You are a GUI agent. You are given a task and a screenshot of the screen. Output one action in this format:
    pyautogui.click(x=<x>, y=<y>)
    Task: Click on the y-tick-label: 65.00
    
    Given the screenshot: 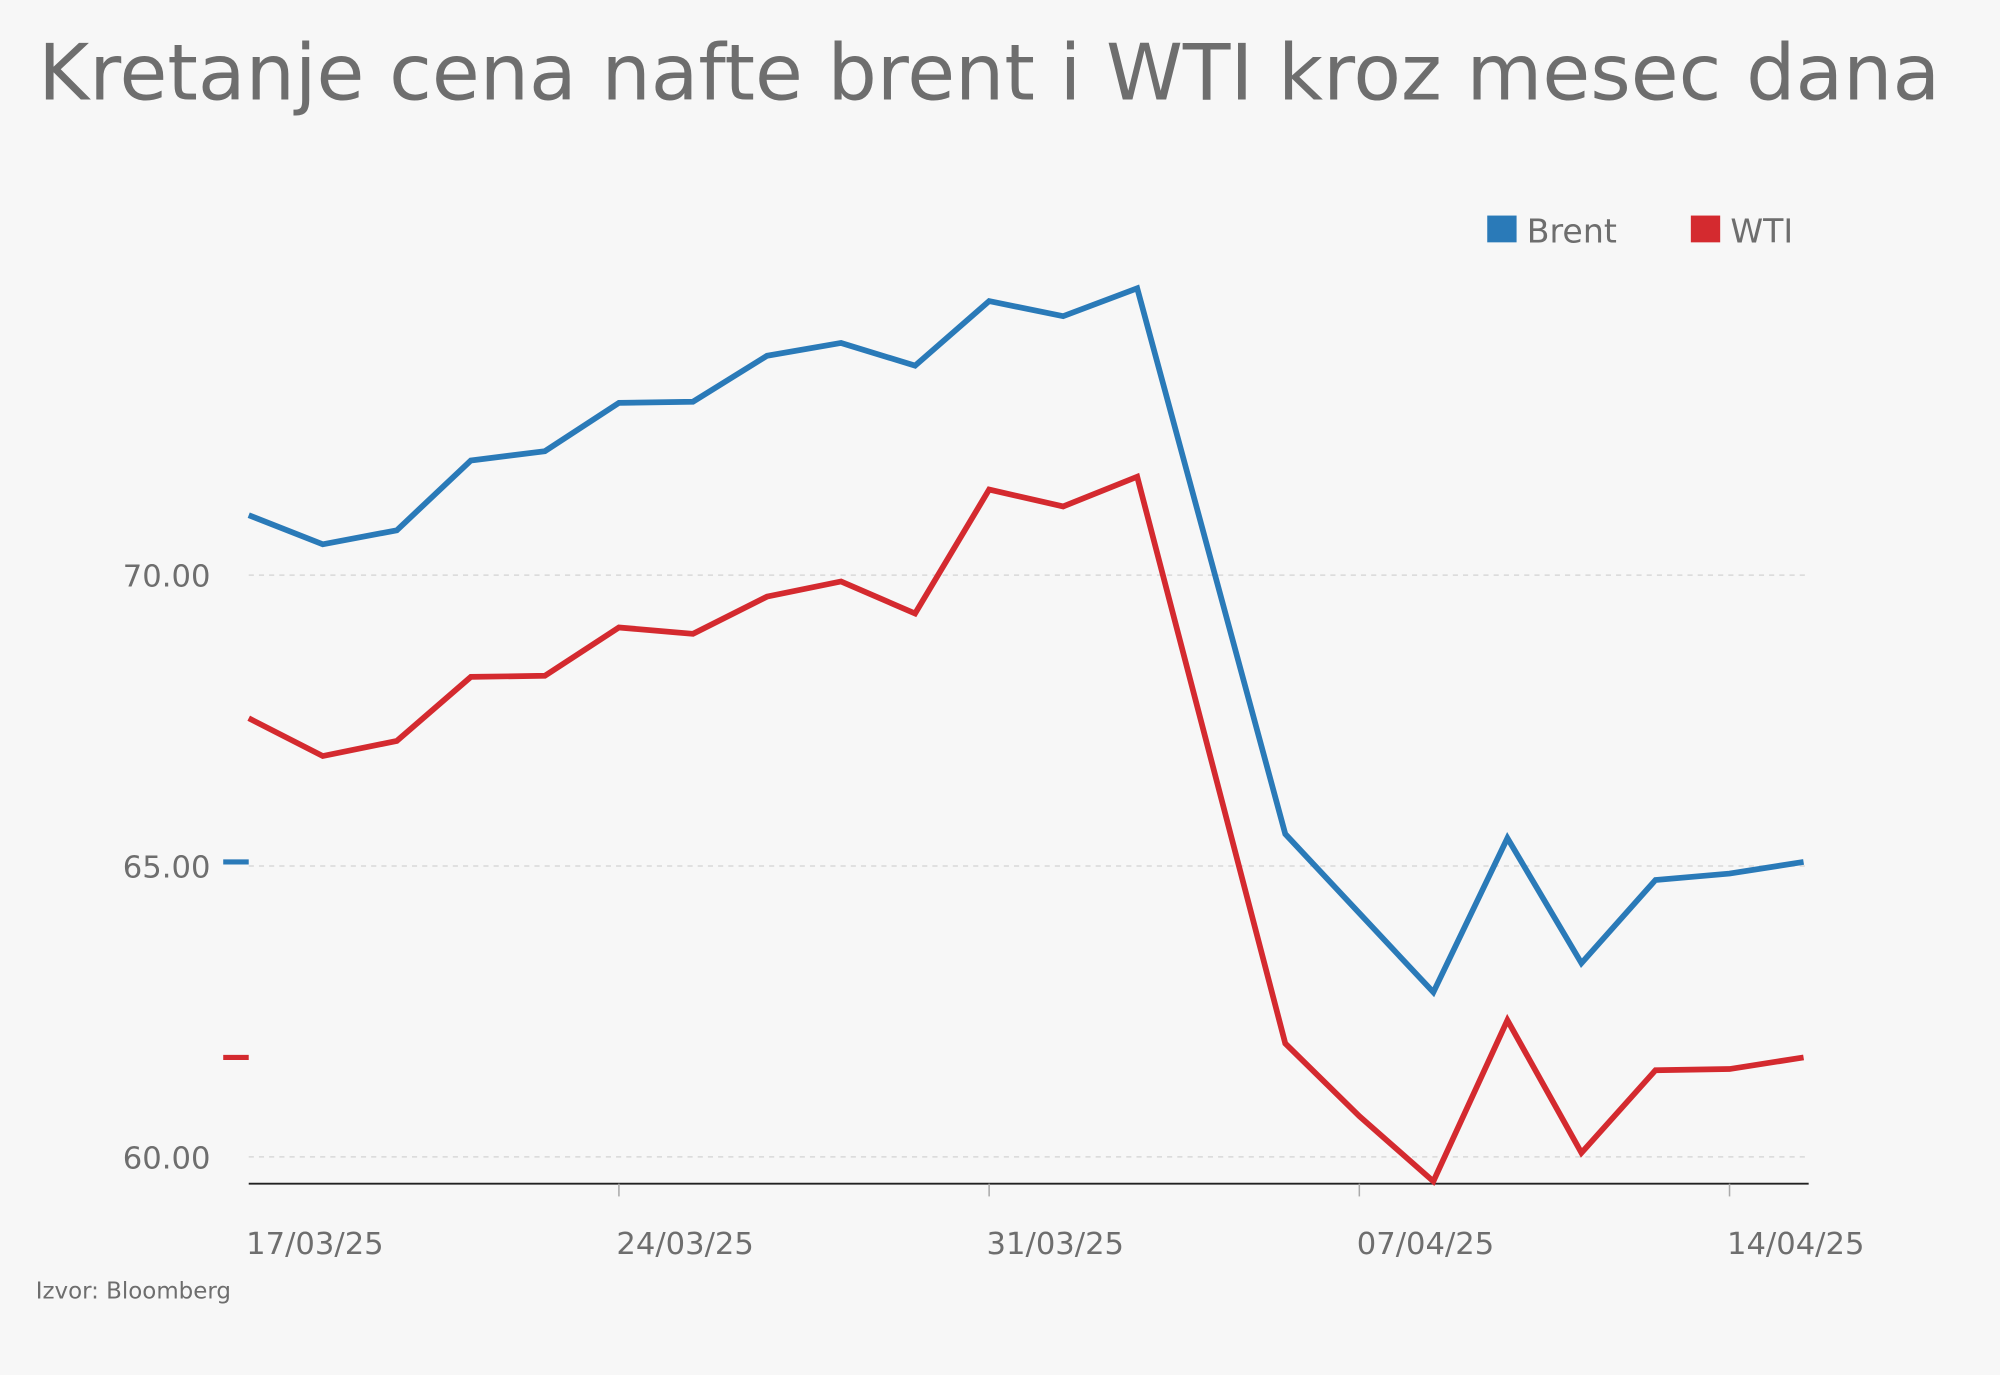 What is the action you would take?
    pyautogui.click(x=167, y=867)
    